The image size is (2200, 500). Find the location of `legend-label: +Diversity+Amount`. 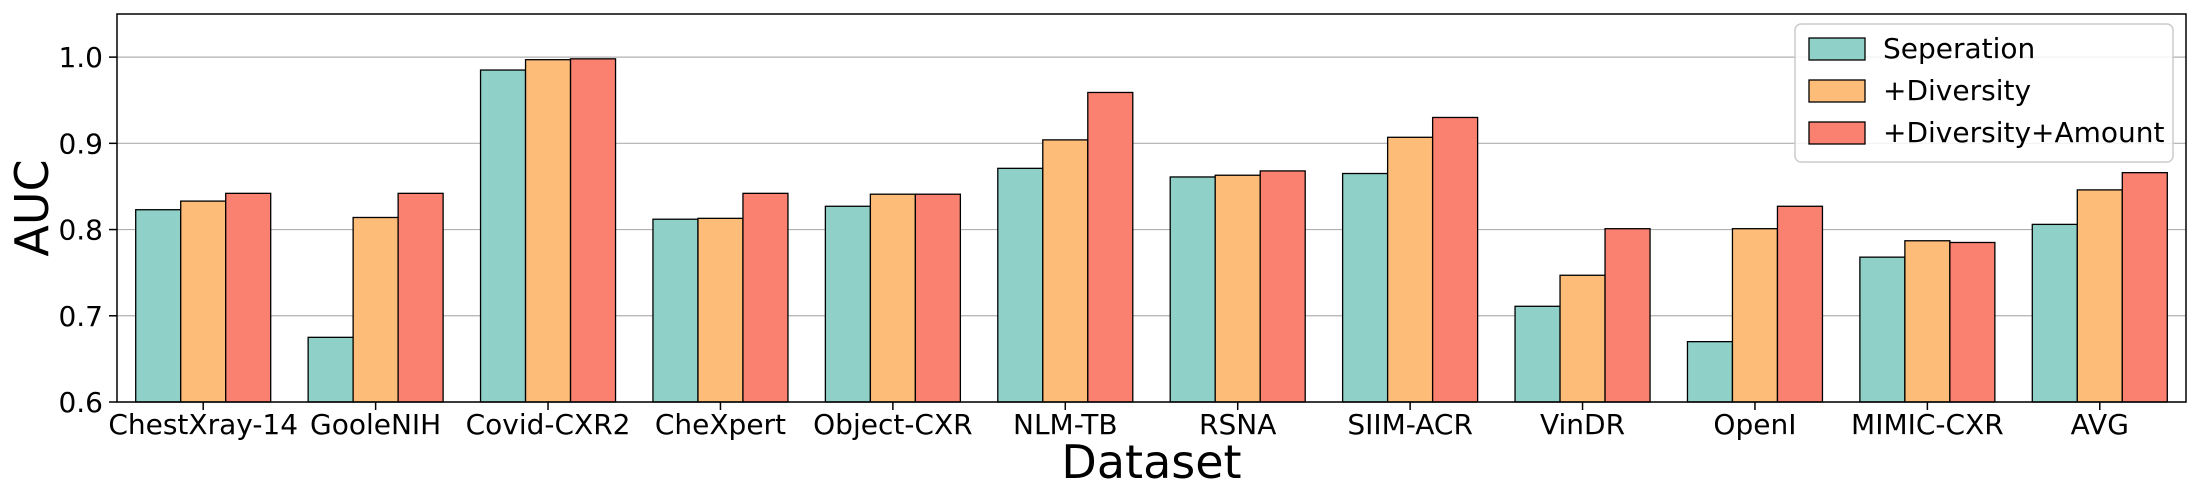

legend-label: +Diversity+Amount is located at coordinates (2024, 132).